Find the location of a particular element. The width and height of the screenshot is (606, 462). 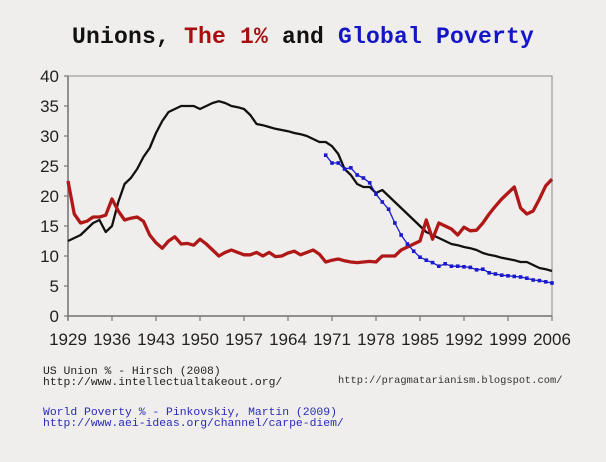

x-tick-label: 1964 is located at coordinates (288, 339).